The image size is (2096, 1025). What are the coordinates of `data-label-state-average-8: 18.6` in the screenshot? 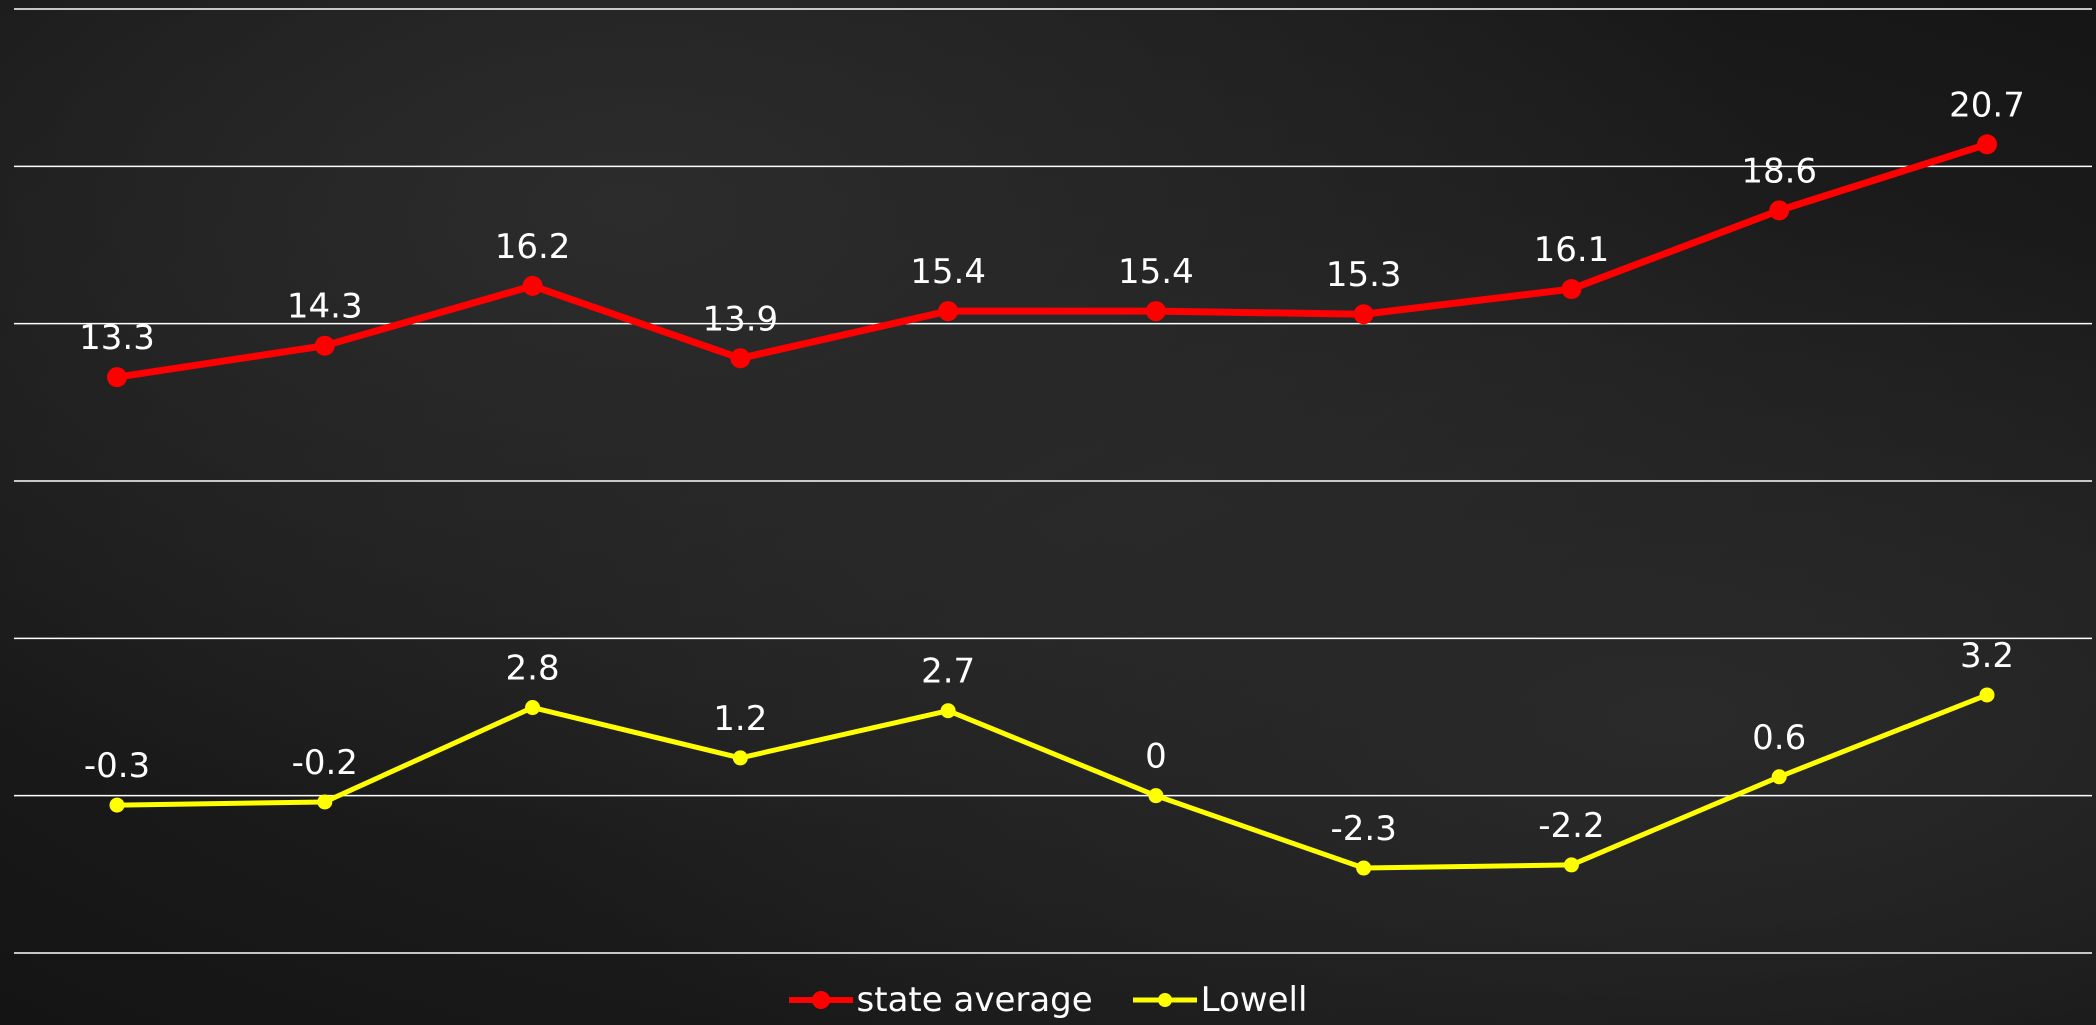 It's located at (1779, 171).